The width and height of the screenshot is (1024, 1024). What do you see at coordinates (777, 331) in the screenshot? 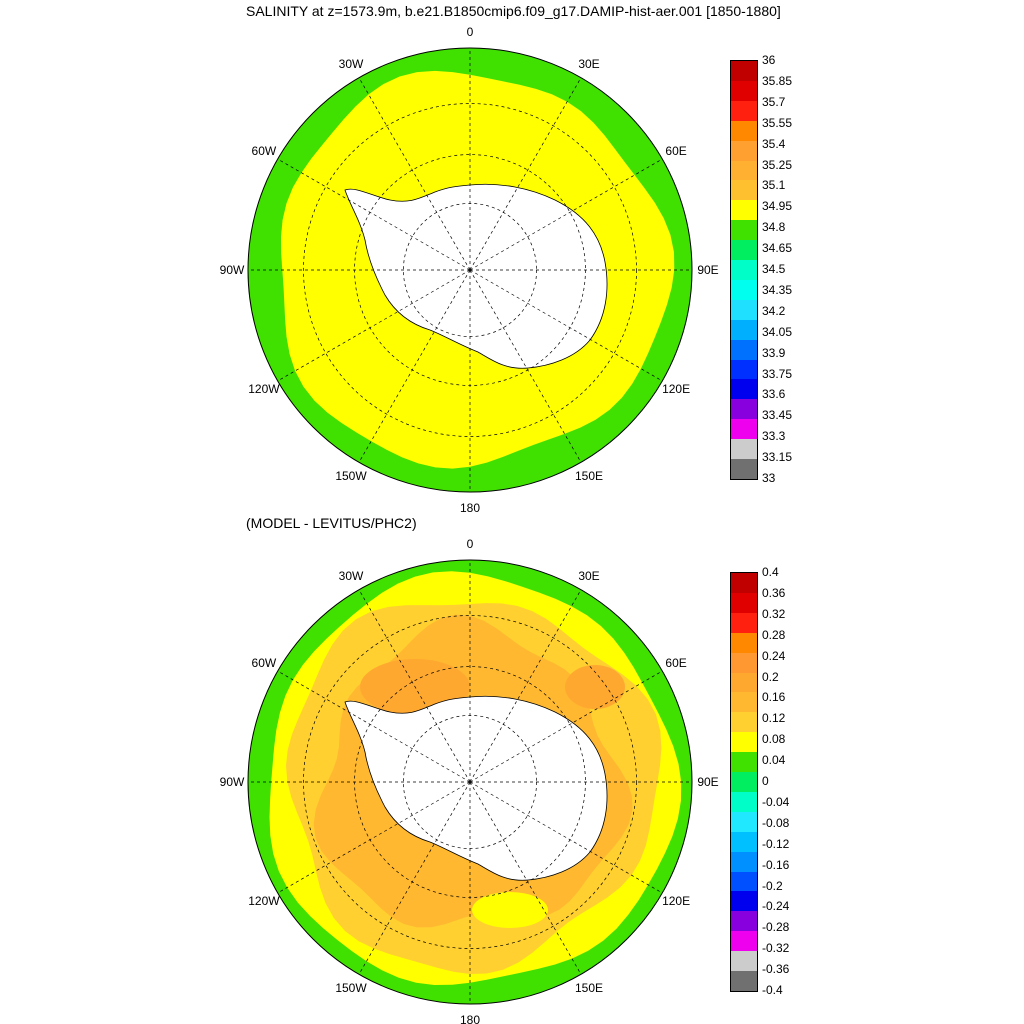
I see `top-colorbar-label: 34.05` at bounding box center [777, 331].